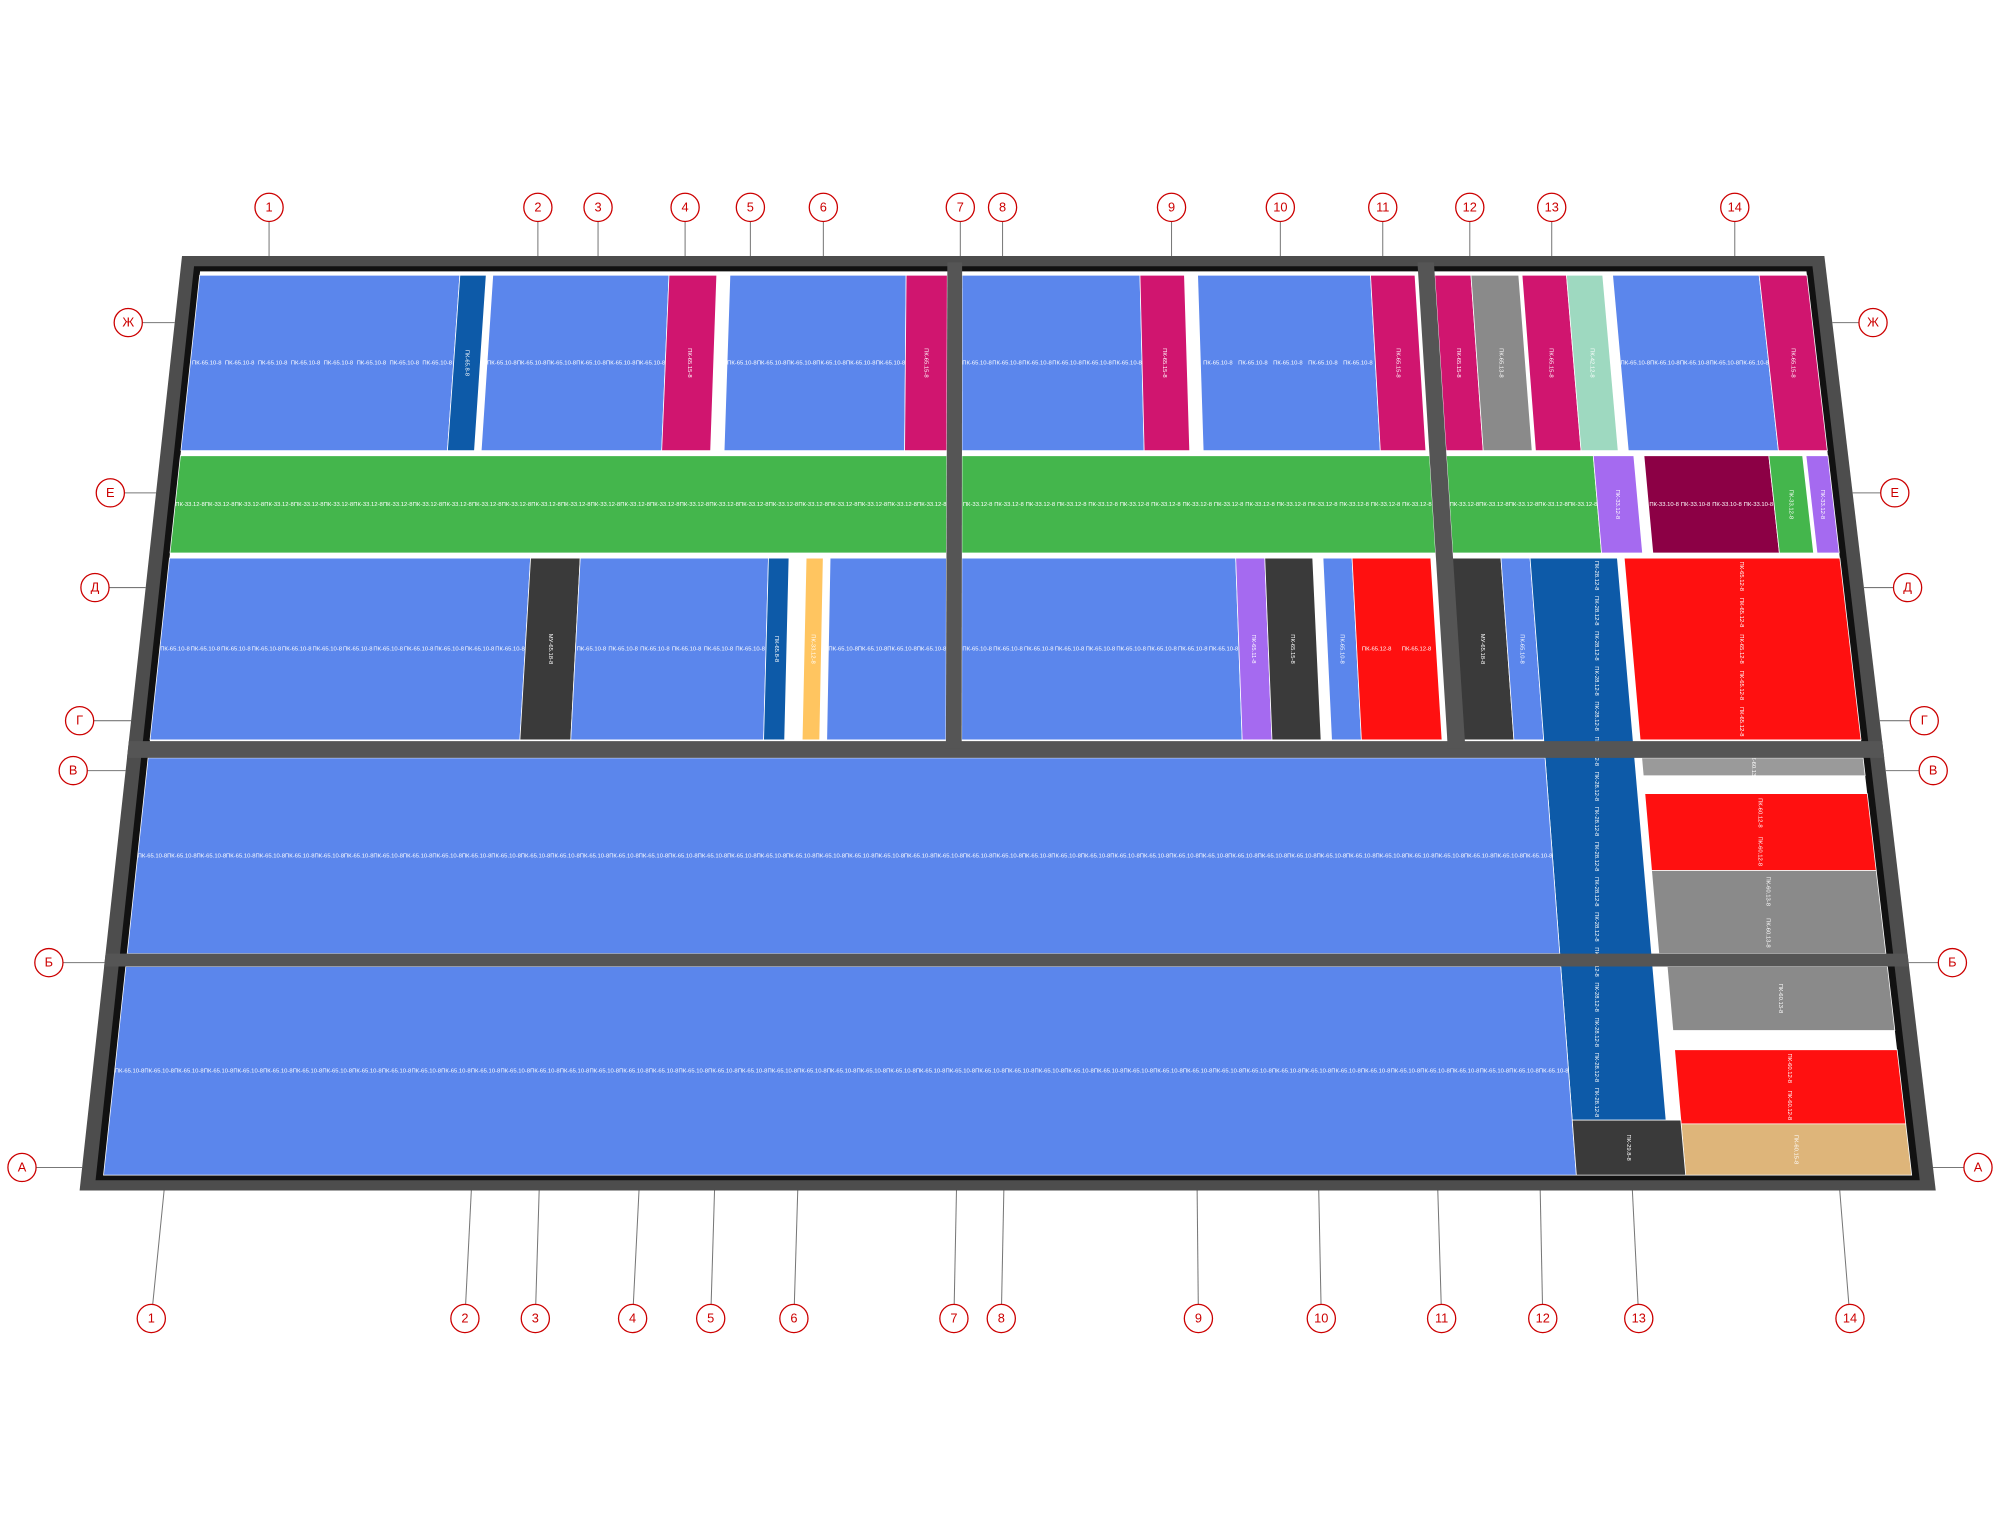 The height and width of the screenshot is (1531, 2000). What do you see at coordinates (1501, 363) in the screenshot?
I see `slab-label: ПК-65.13-8` at bounding box center [1501, 363].